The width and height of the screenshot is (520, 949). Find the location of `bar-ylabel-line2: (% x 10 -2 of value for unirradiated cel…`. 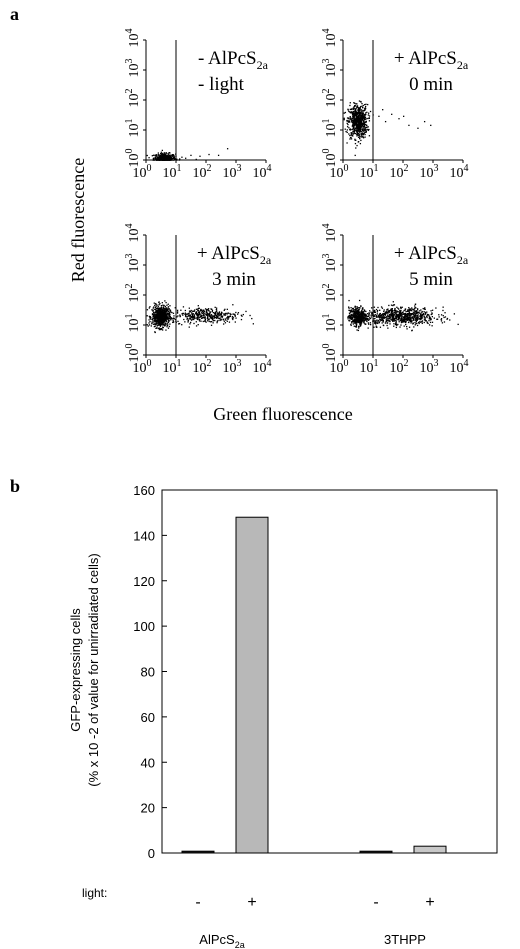

bar-ylabel-line2: (% x 10 -2 of value for unirradiated cel… is located at coordinates (93, 669).